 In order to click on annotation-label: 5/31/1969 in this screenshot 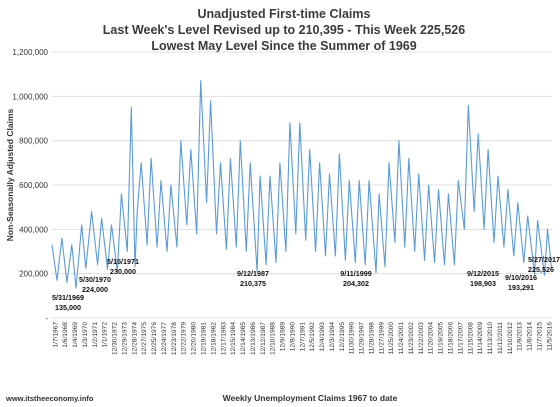, I will do `click(68, 297)`.